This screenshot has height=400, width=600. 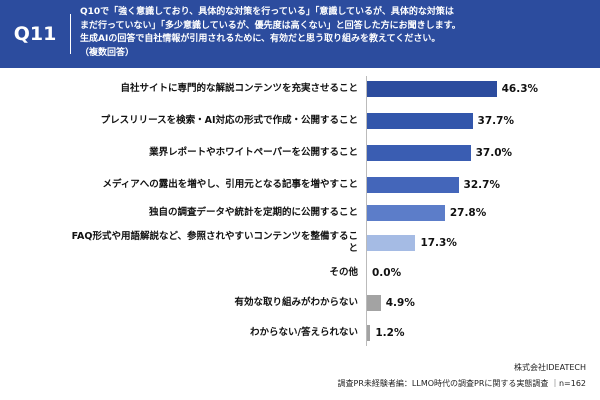 I want to click on category-label: メディアへの露出を増やし、引用元となる記事を増やすこと, so click(x=230, y=184).